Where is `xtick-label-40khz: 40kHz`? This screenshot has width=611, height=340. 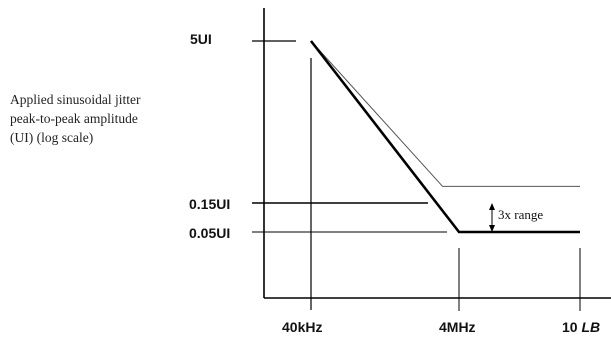
xtick-label-40khz: 40kHz is located at coordinates (302, 327).